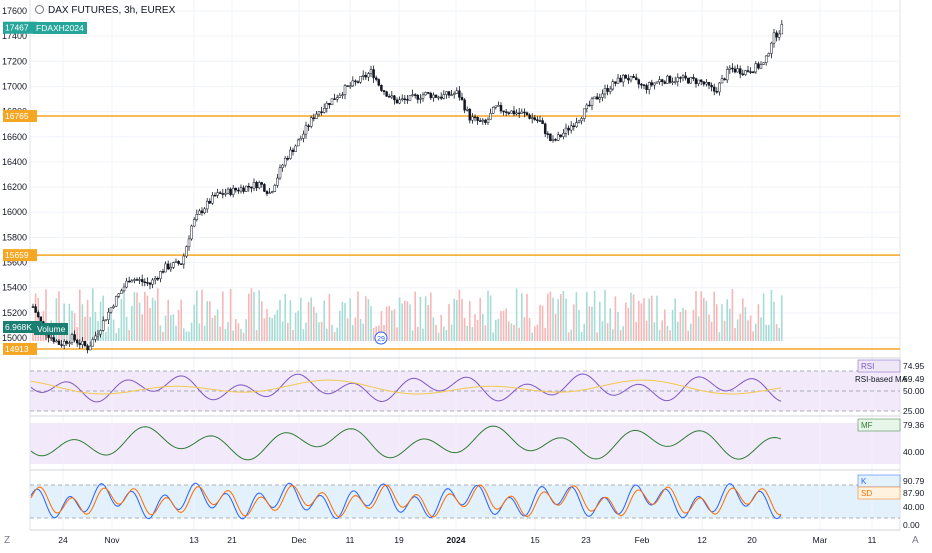  What do you see at coordinates (20, 116) in the screenshot?
I see `price-tag-bg` at bounding box center [20, 116].